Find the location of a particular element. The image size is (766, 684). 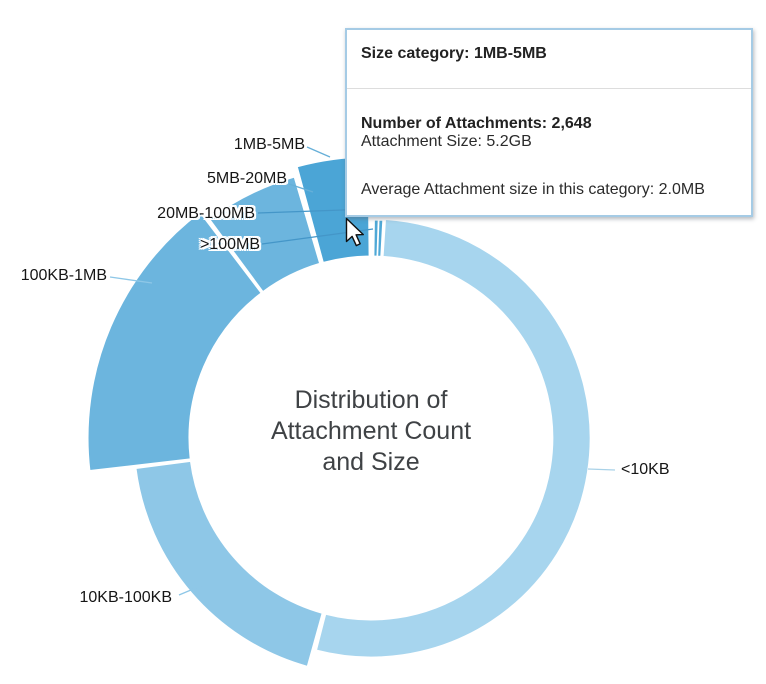

tooltip-average-size-value: 2.0MB is located at coordinates (681, 189).